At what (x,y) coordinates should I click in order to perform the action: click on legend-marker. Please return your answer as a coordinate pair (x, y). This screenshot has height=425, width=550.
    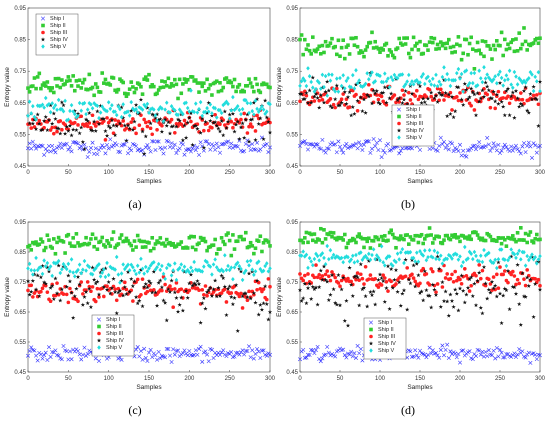
    Looking at the image, I should click on (371, 350).